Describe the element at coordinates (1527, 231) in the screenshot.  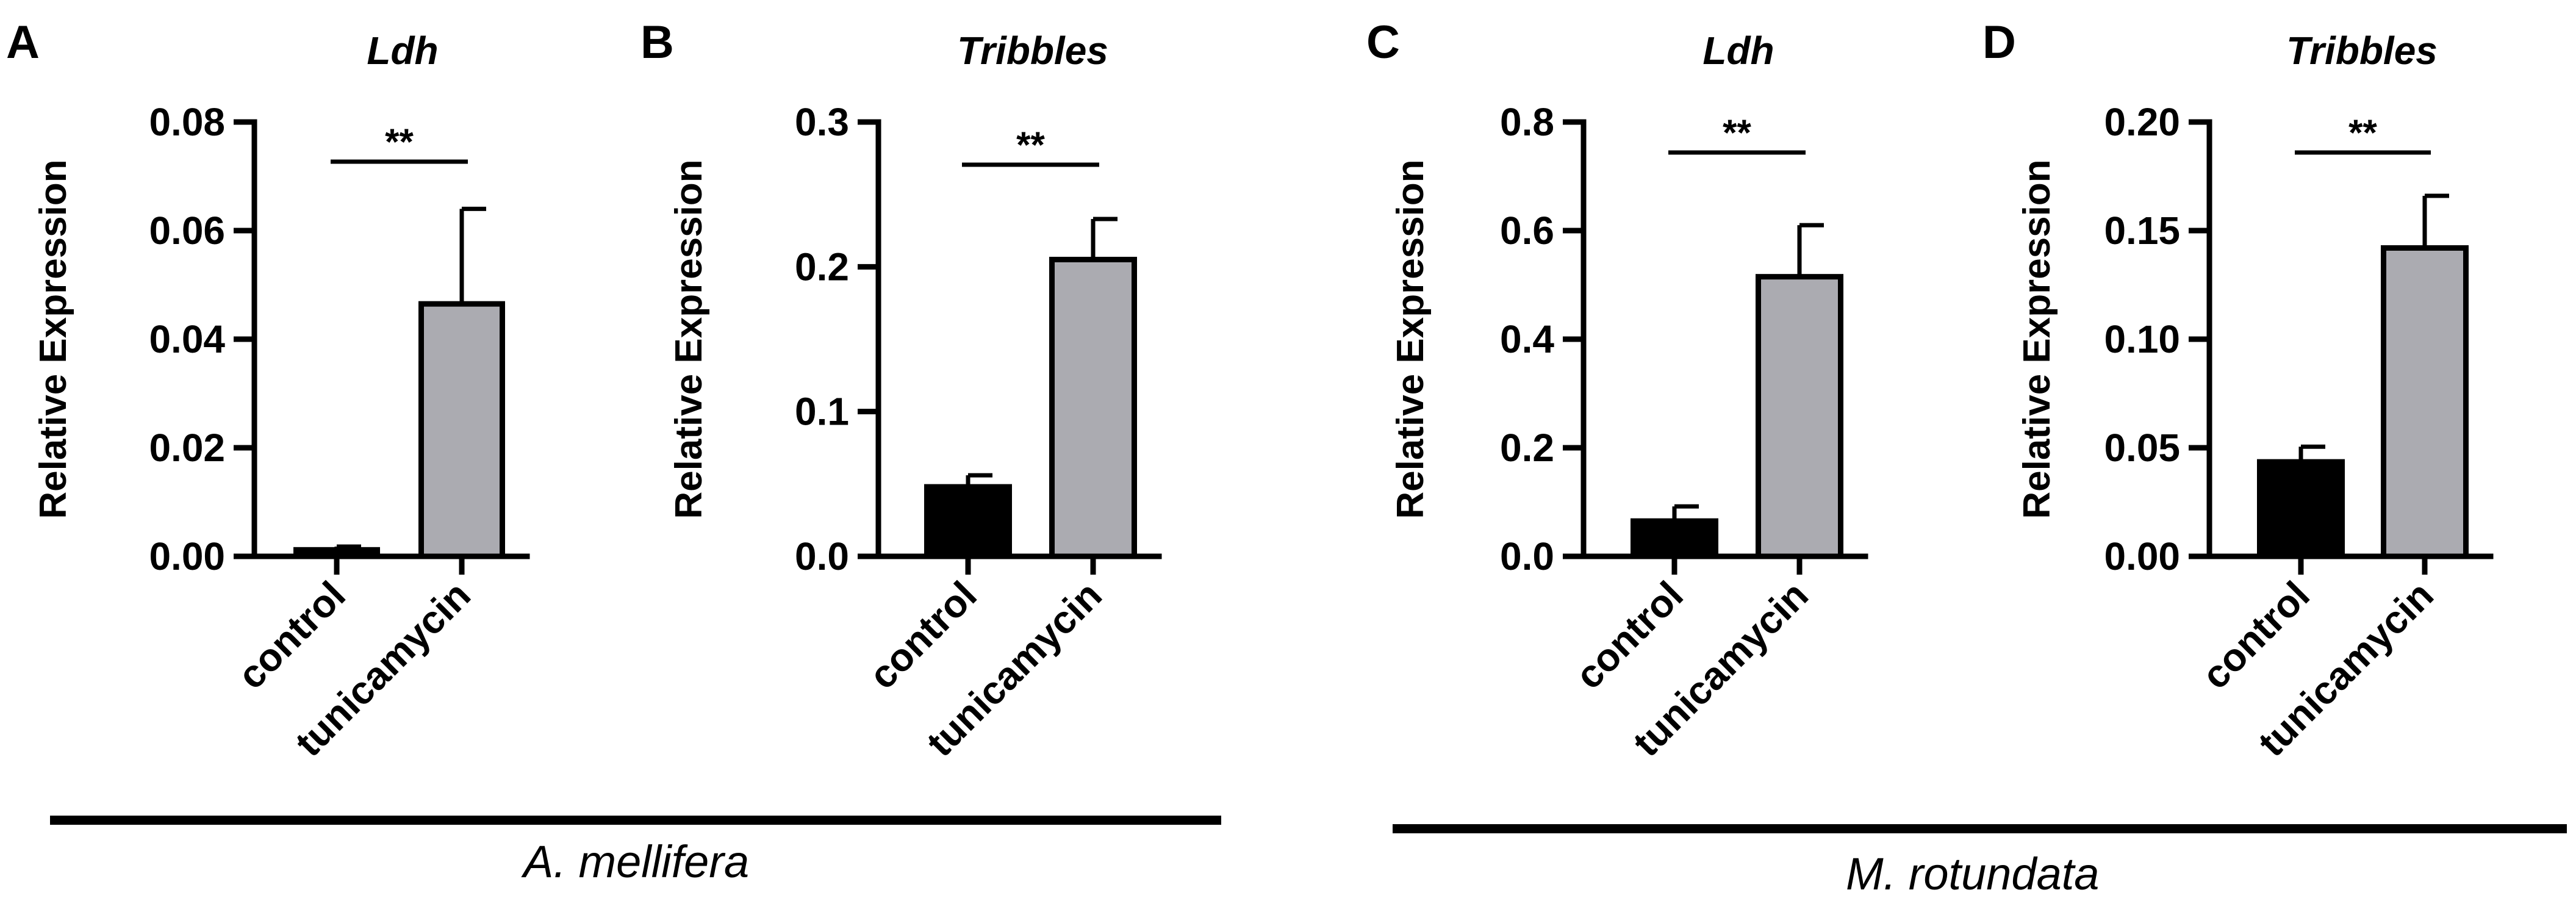
I see `y-tick-label: 0.6` at that location.